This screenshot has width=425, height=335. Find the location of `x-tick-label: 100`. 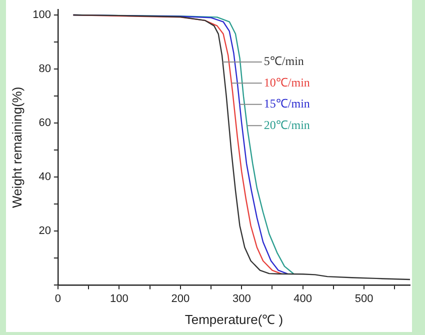

x-tick-label: 100 is located at coordinates (119, 298).